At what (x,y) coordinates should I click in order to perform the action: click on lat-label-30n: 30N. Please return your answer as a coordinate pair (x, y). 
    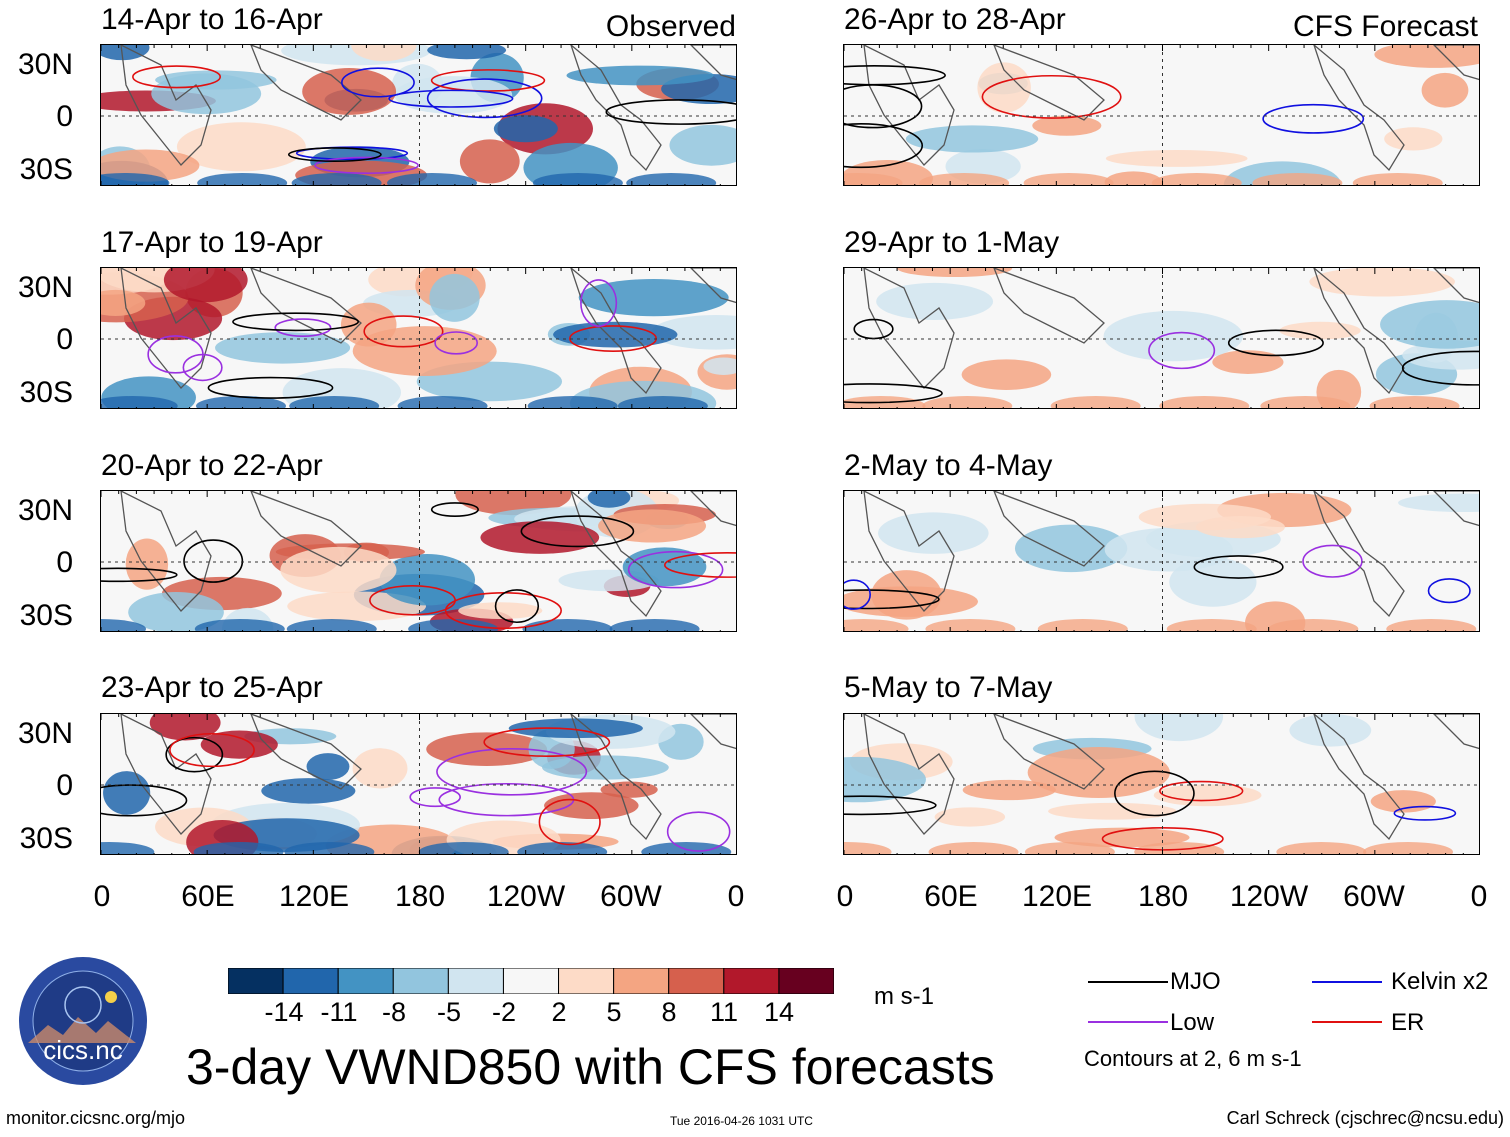
    Looking at the image, I should click on (45, 733).